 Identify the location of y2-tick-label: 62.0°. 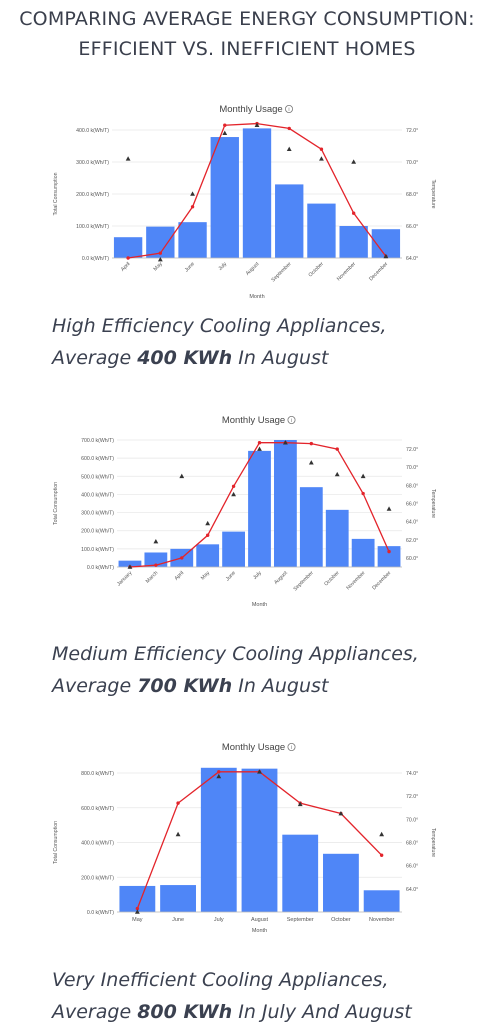
(412, 541).